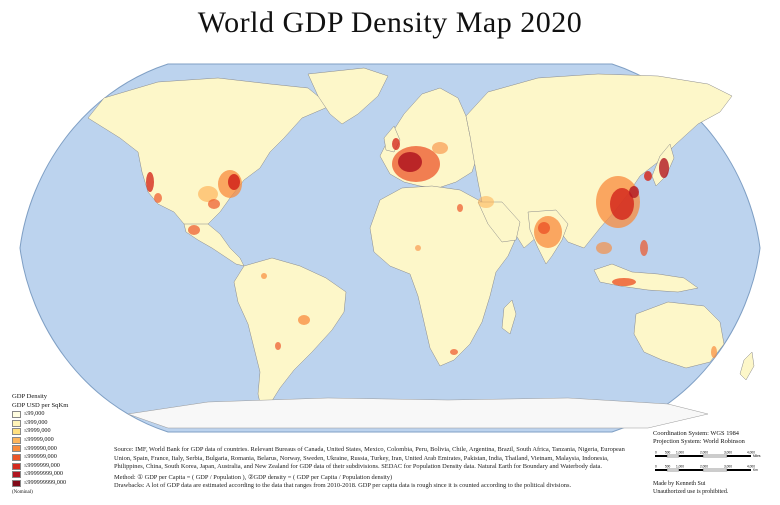  I want to click on km-unit: Km, so click(755, 470).